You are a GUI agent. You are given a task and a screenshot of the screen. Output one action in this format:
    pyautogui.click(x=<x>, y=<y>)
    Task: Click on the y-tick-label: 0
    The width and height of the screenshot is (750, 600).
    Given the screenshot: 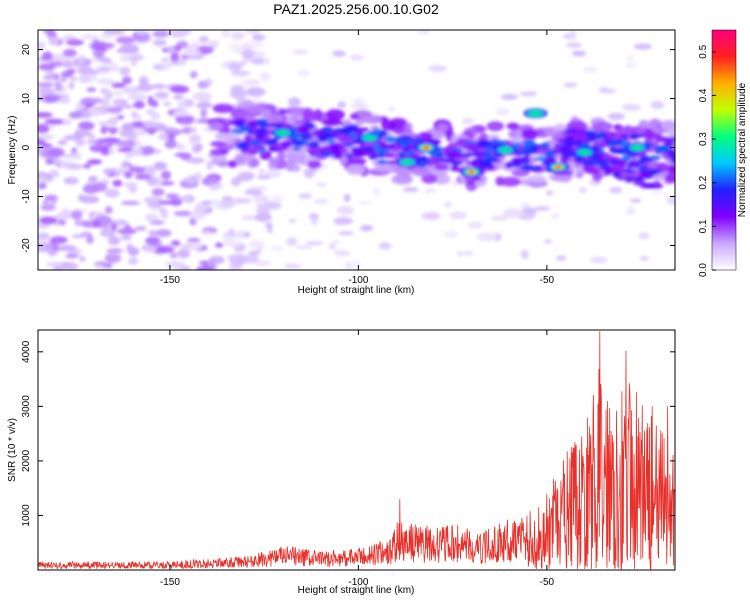 What is the action you would take?
    pyautogui.click(x=26, y=147)
    